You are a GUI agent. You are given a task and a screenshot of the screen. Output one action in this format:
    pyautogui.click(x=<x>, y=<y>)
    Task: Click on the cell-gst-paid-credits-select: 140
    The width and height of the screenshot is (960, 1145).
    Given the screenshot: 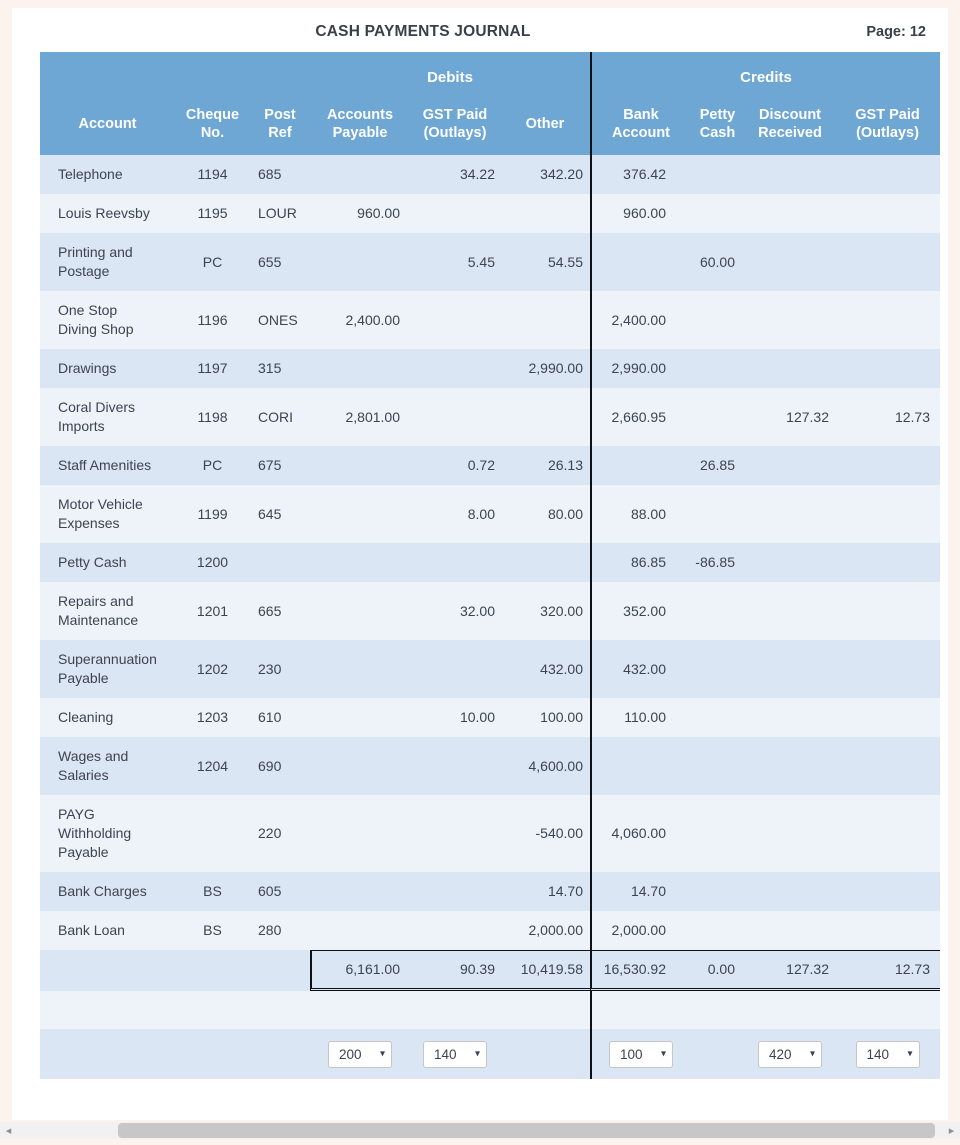 What is the action you would take?
    pyautogui.click(x=887, y=1054)
    